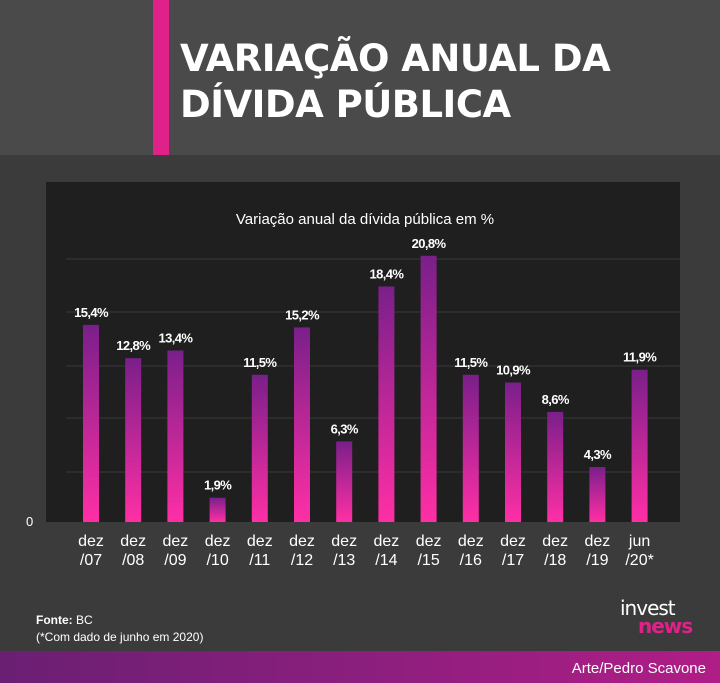 Image resolution: width=720 pixels, height=683 pixels. Describe the element at coordinates (91, 312) in the screenshot. I see `bar-value-label: 15,4%` at that location.